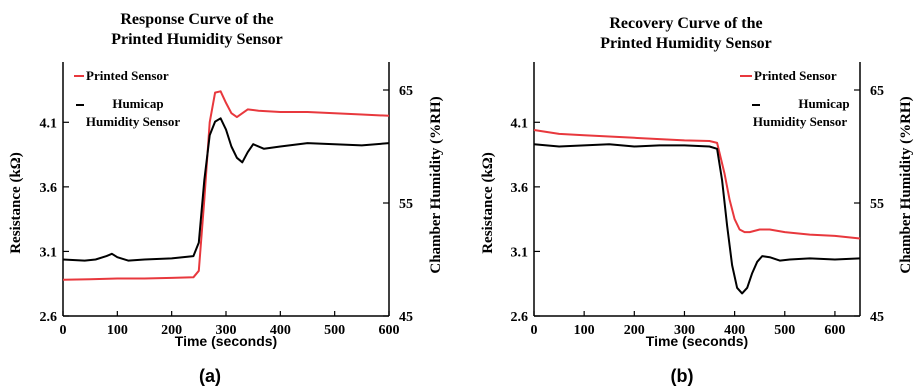  I want to click on panel-label: (a), so click(210, 376).